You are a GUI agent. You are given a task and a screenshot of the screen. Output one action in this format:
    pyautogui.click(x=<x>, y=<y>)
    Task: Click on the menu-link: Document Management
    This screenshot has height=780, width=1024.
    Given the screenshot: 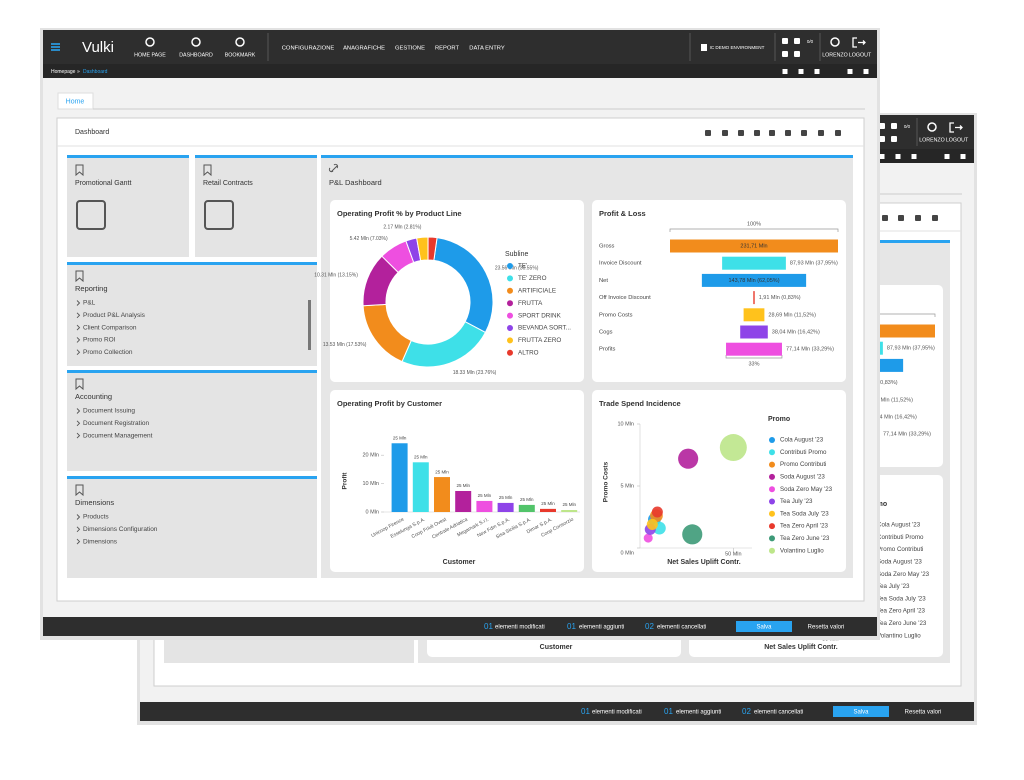 What is the action you would take?
    pyautogui.click(x=118, y=435)
    